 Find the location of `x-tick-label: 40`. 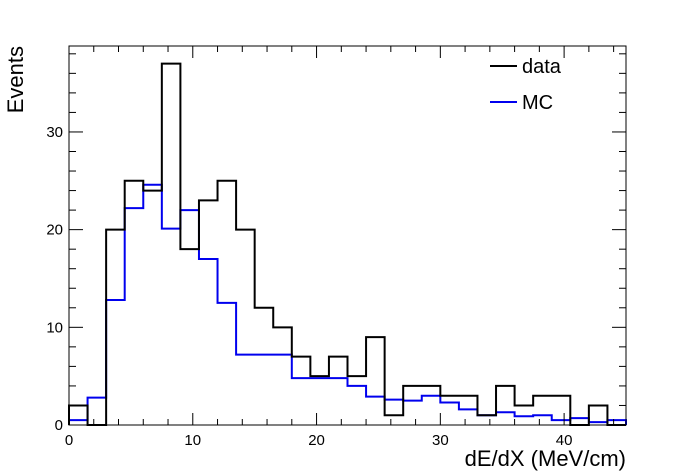

x-tick-label: 40 is located at coordinates (564, 440).